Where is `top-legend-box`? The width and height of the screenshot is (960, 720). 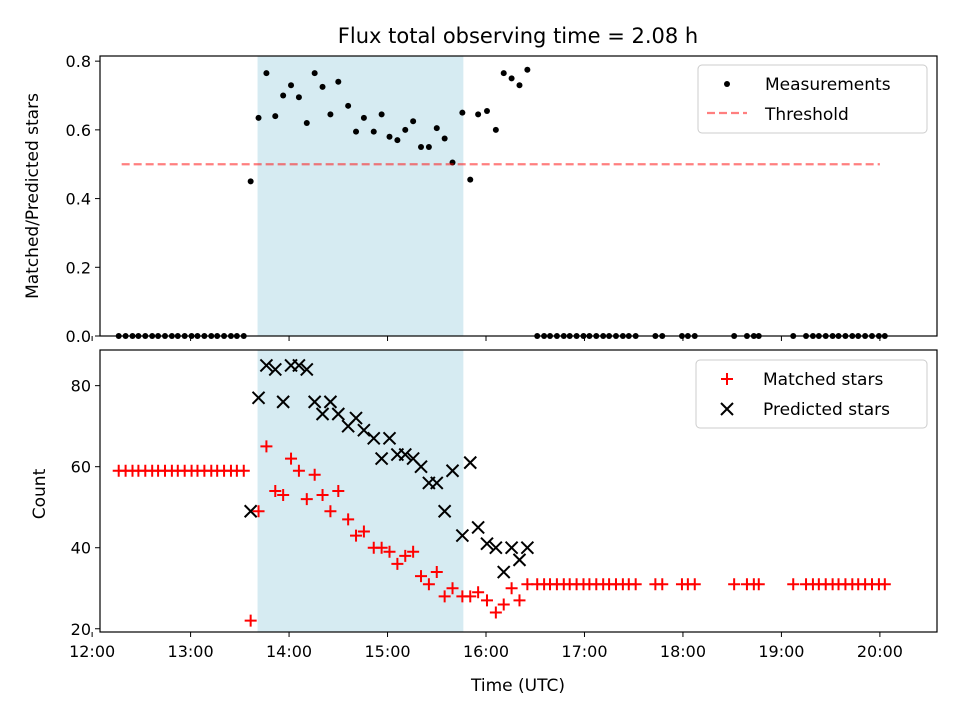
top-legend-box is located at coordinates (812, 99).